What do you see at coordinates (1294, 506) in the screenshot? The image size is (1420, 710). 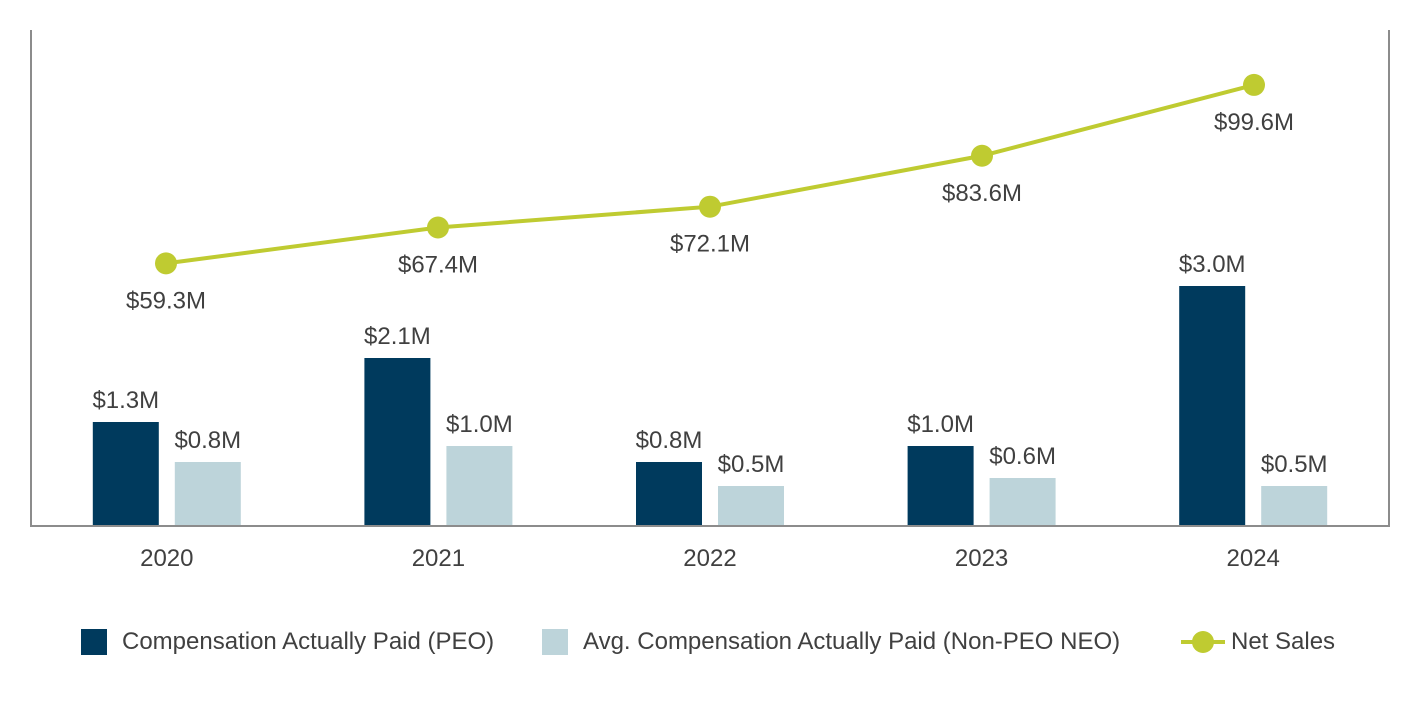 I see `bar-non-peo-2024` at bounding box center [1294, 506].